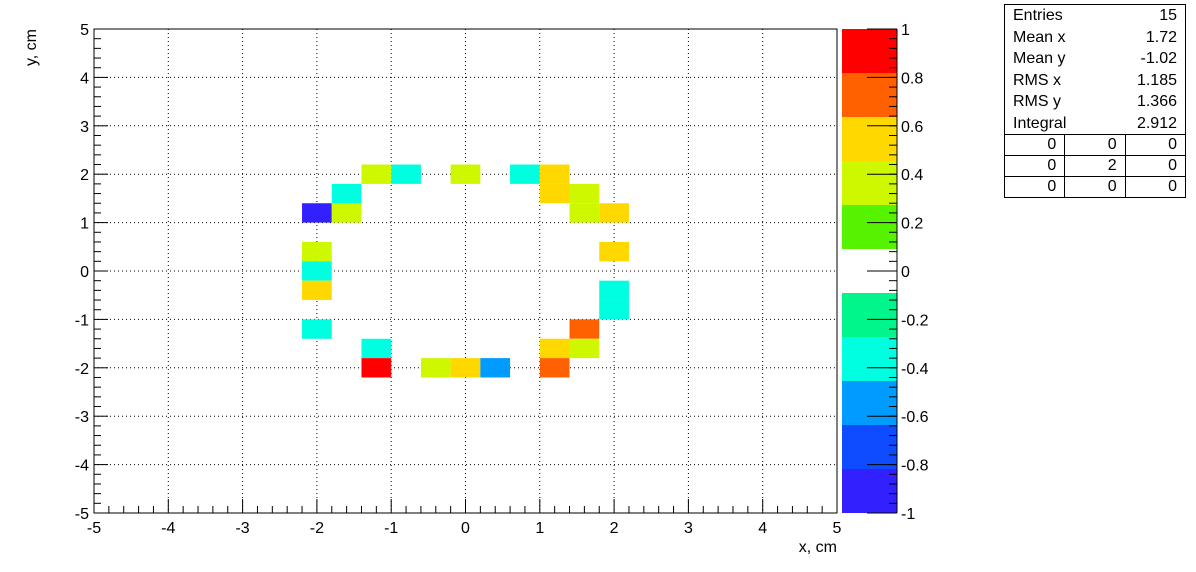 Image resolution: width=1196 pixels, height=572 pixels. What do you see at coordinates (912, 224) in the screenshot?
I see `color-scale-label: 0.2` at bounding box center [912, 224].